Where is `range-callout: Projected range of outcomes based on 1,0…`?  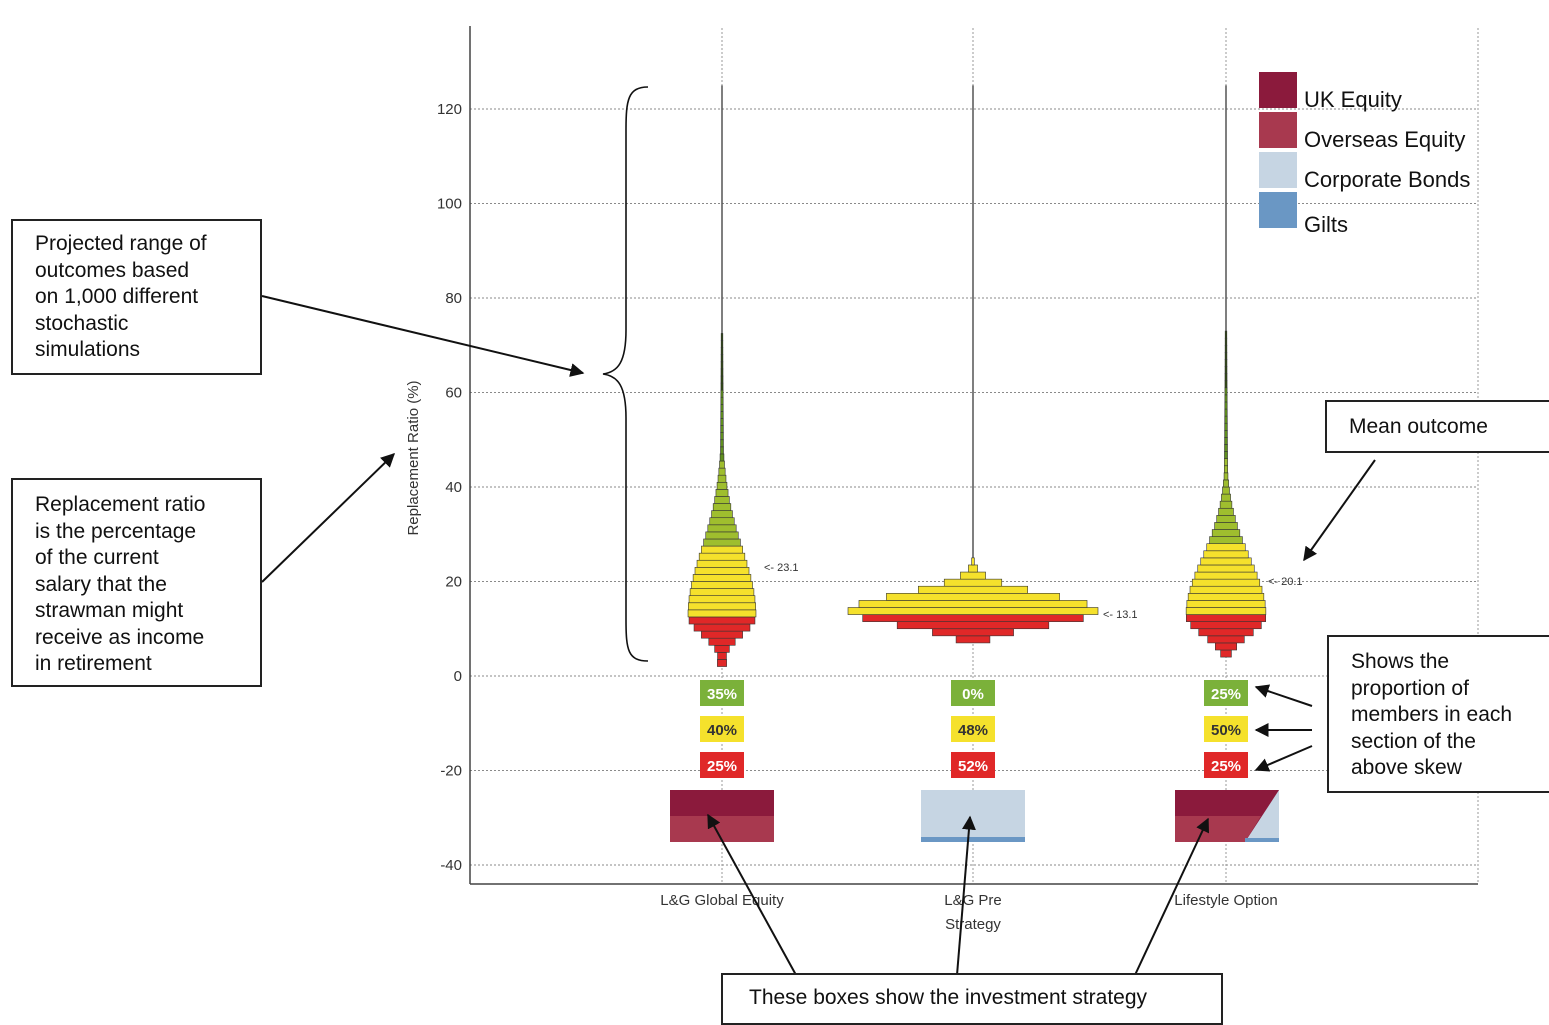
range-callout: Projected range of outcomes based on 1,0… is located at coordinates (136, 297).